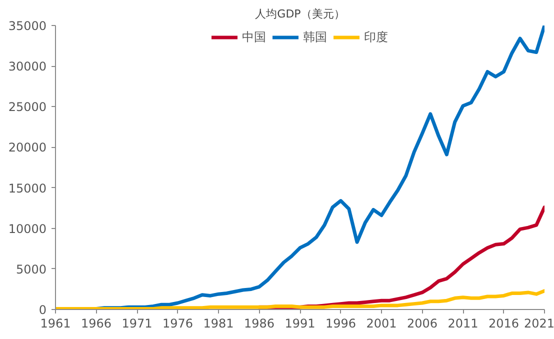  Describe the element at coordinates (27, 26) in the screenshot. I see `y-tick-label: 35000` at that location.